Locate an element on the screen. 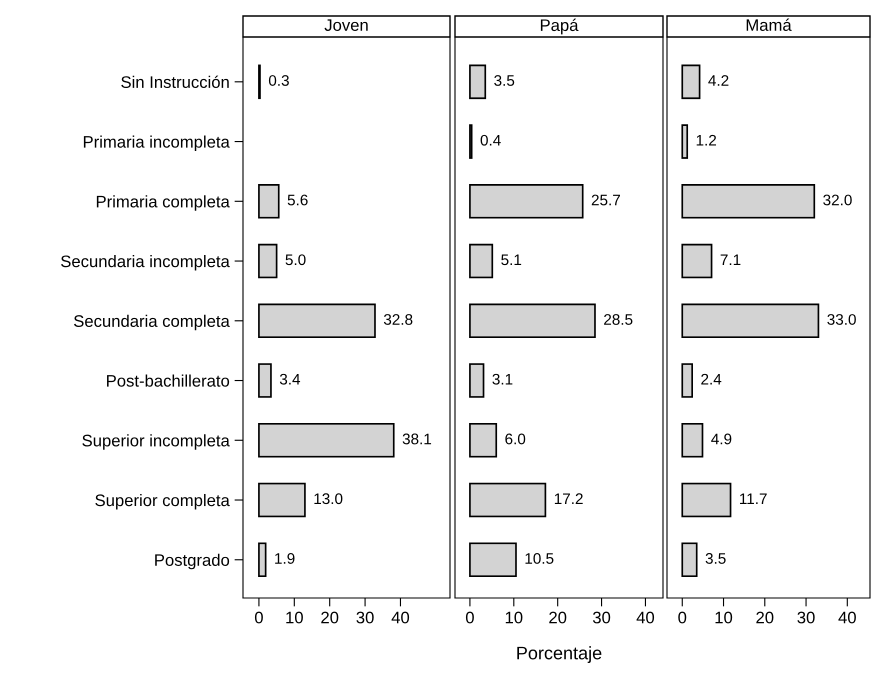  data-label: 0.3 is located at coordinates (278, 80).